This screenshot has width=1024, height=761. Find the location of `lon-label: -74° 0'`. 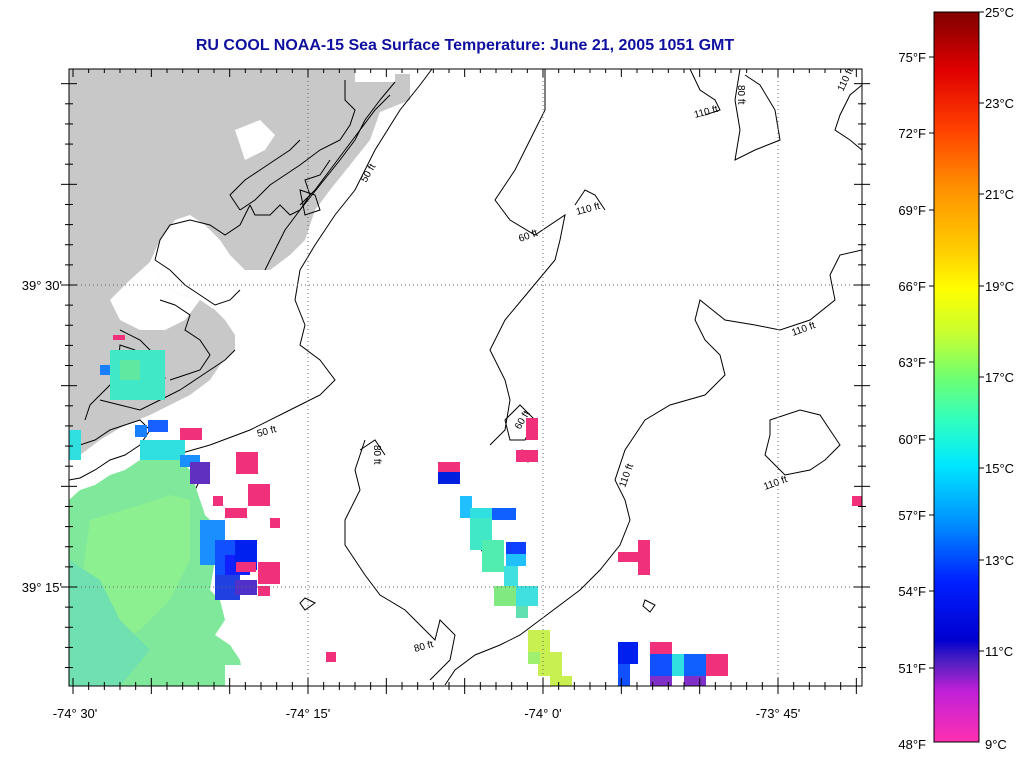

lon-label: -74° 0' is located at coordinates (542, 713).